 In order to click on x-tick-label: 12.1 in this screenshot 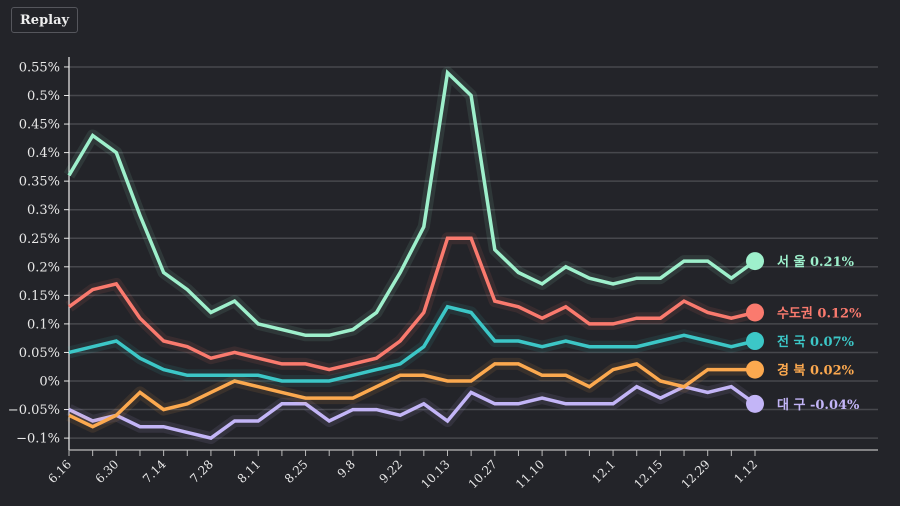, I will do `click(603, 471)`.